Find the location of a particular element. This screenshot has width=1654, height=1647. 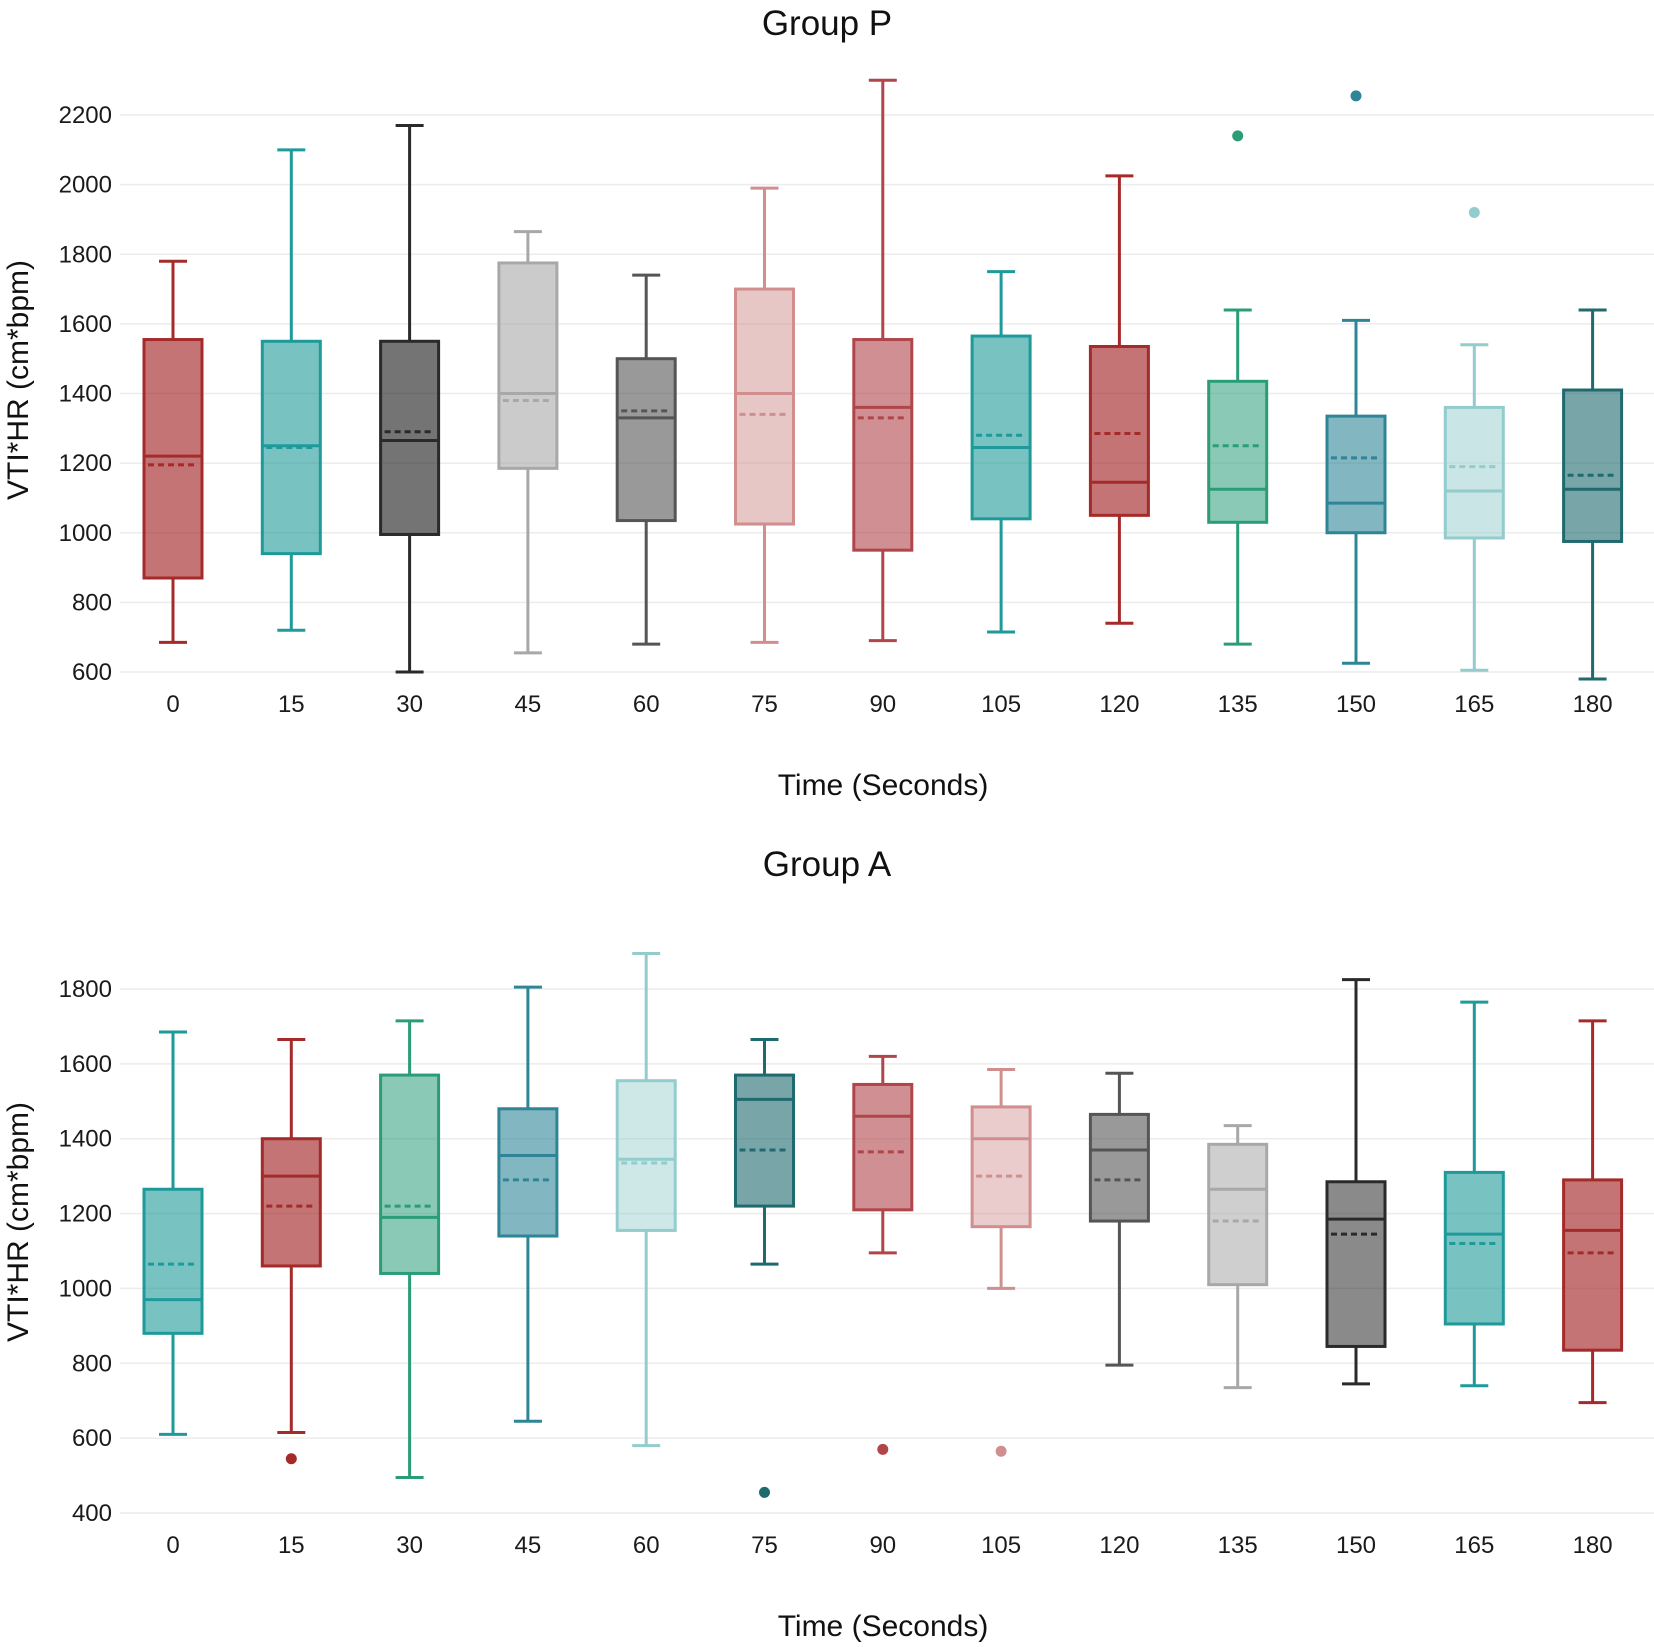

y-tick-label: 1600 is located at coordinates (85, 1064).